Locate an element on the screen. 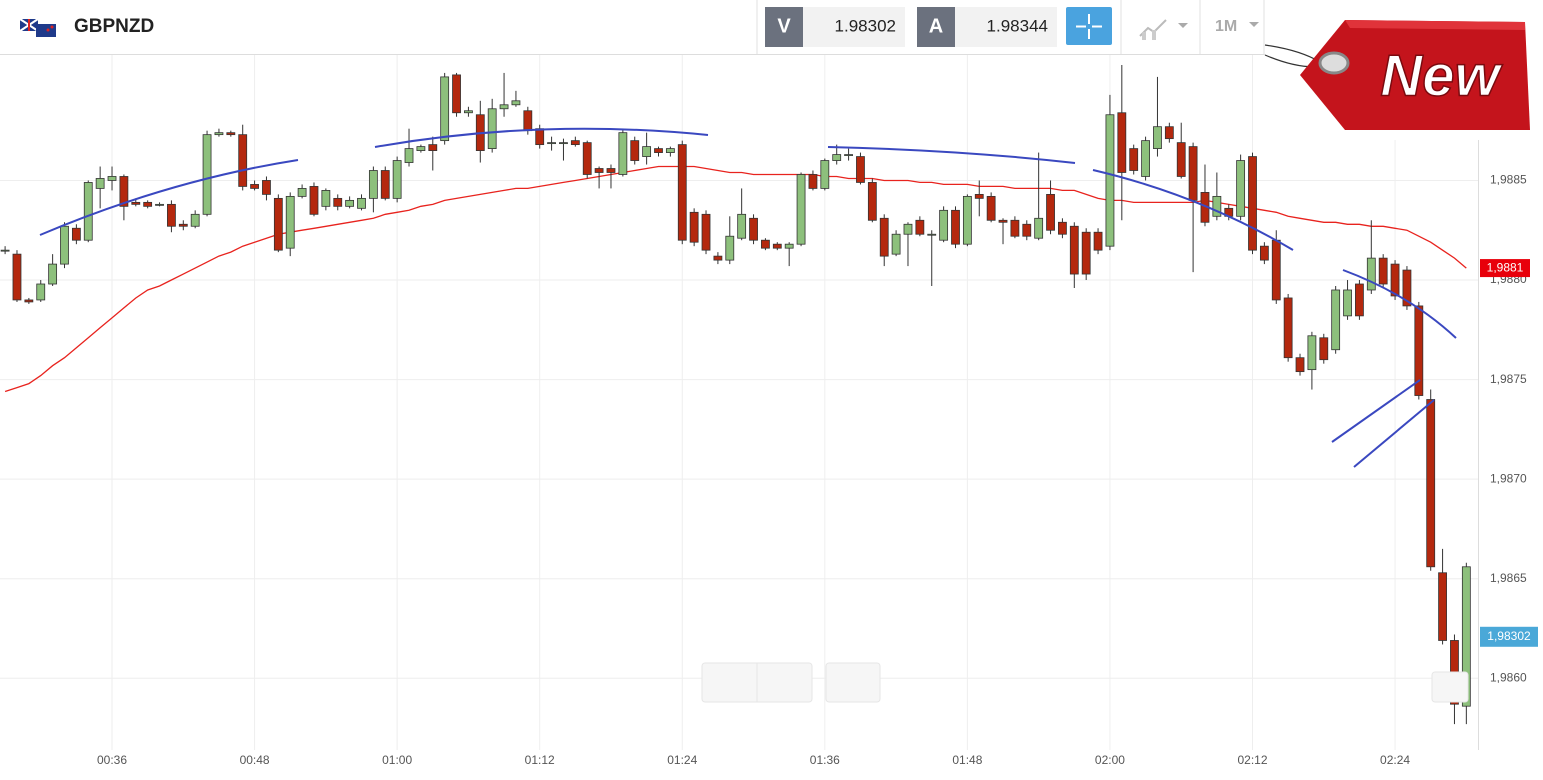 This screenshot has width=1543, height=780. ma-tag: 1,9881 is located at coordinates (1505, 267).